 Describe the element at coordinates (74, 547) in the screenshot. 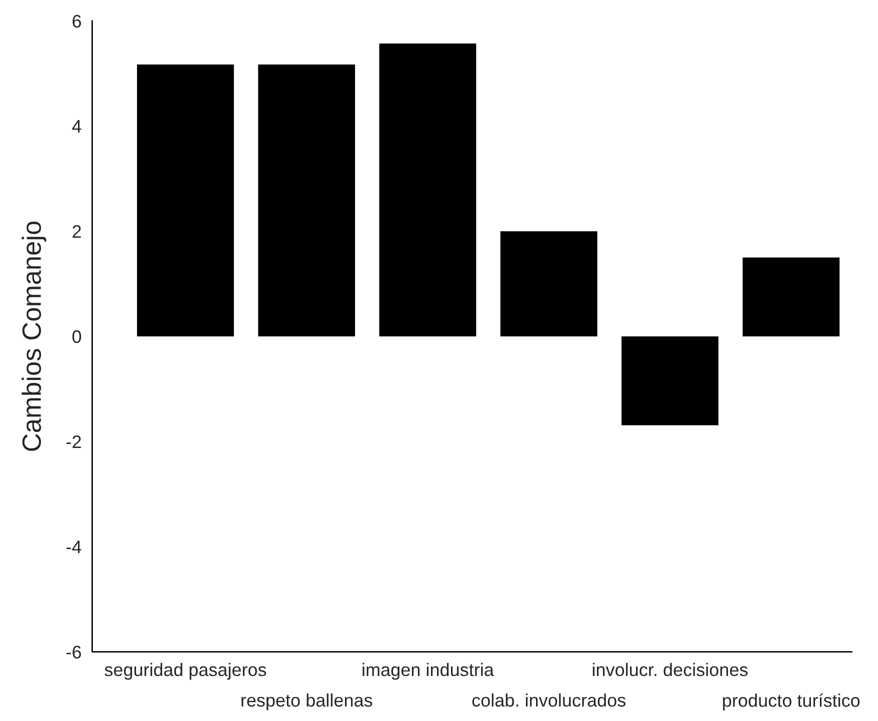

I see `y-tick-label: -4` at that location.